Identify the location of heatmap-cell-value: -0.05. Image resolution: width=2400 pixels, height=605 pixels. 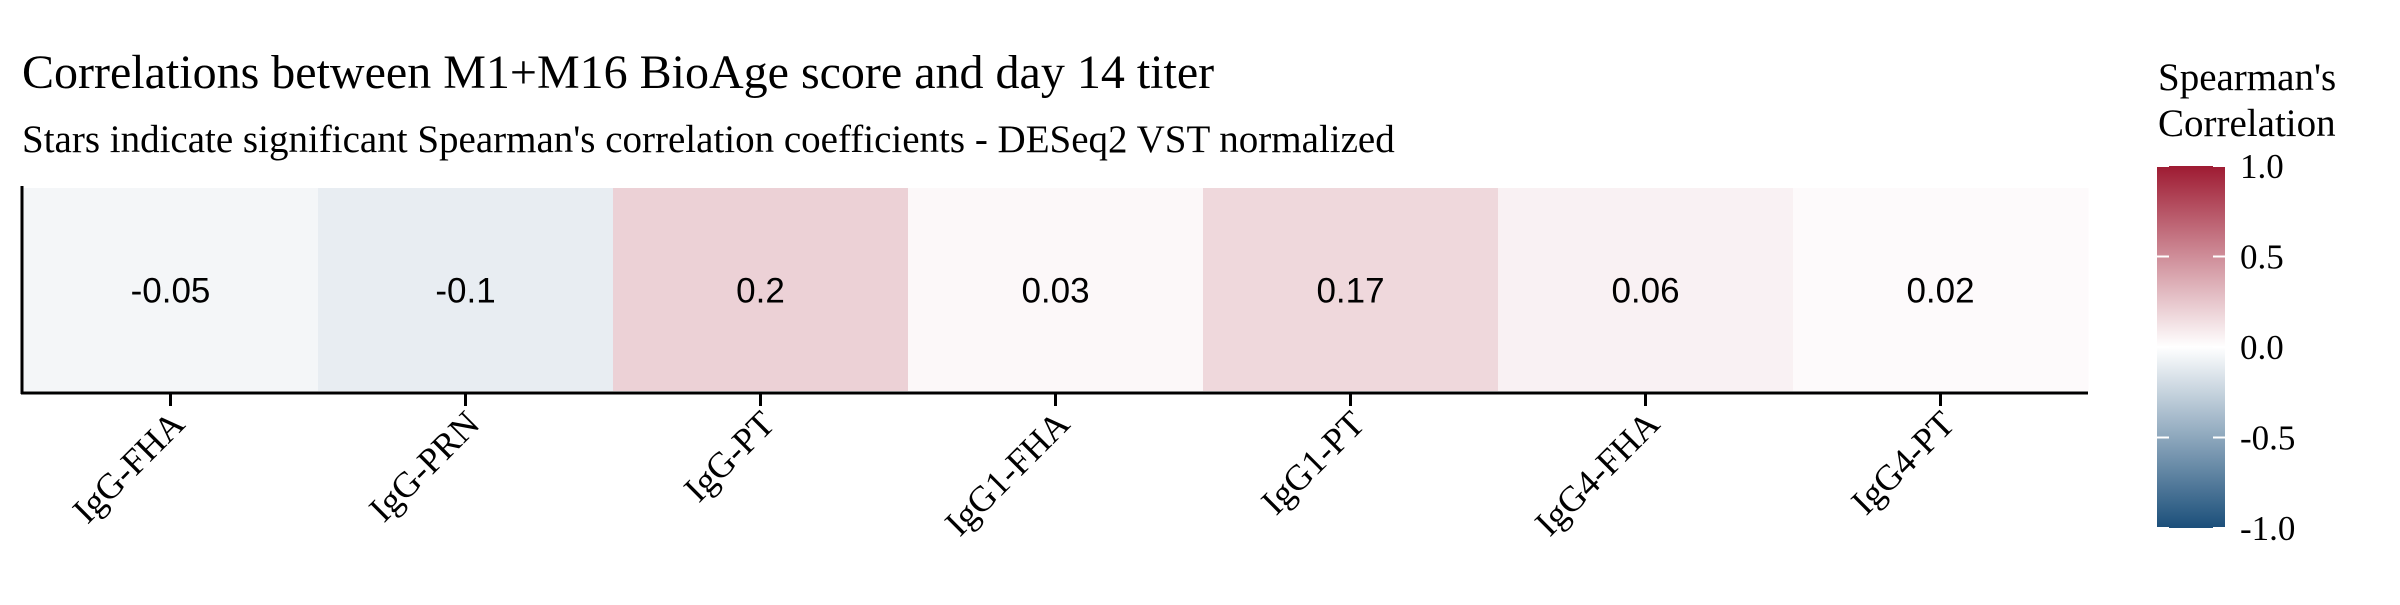
(171, 291).